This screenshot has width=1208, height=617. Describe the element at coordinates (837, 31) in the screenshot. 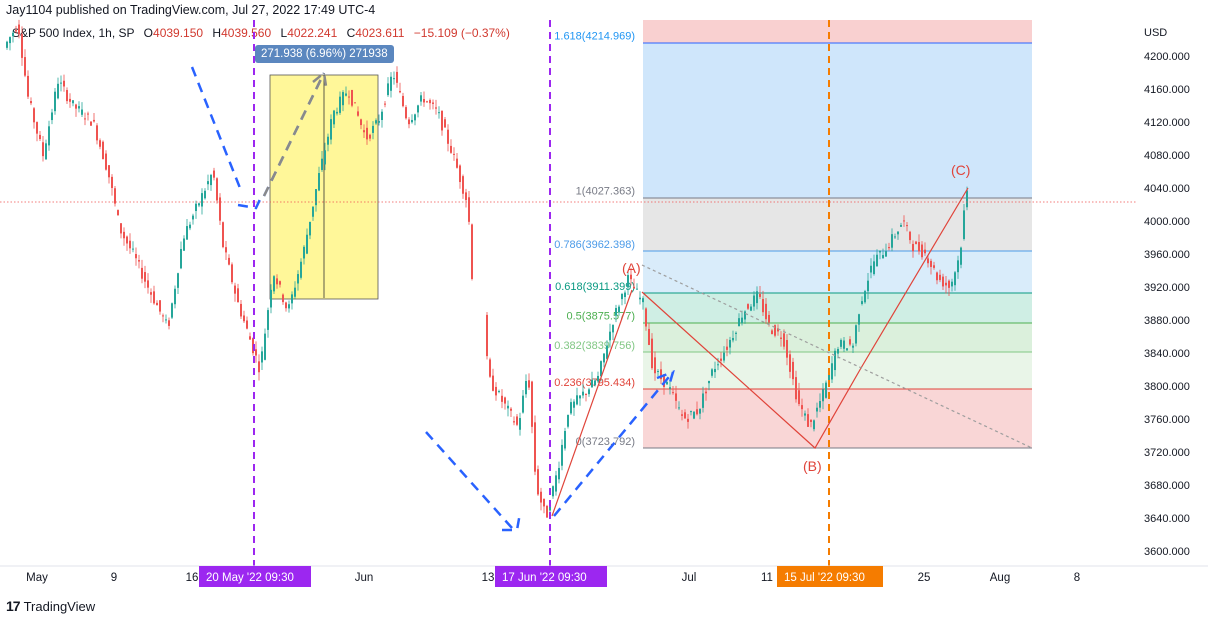

I see `fib-zone-top-red` at that location.